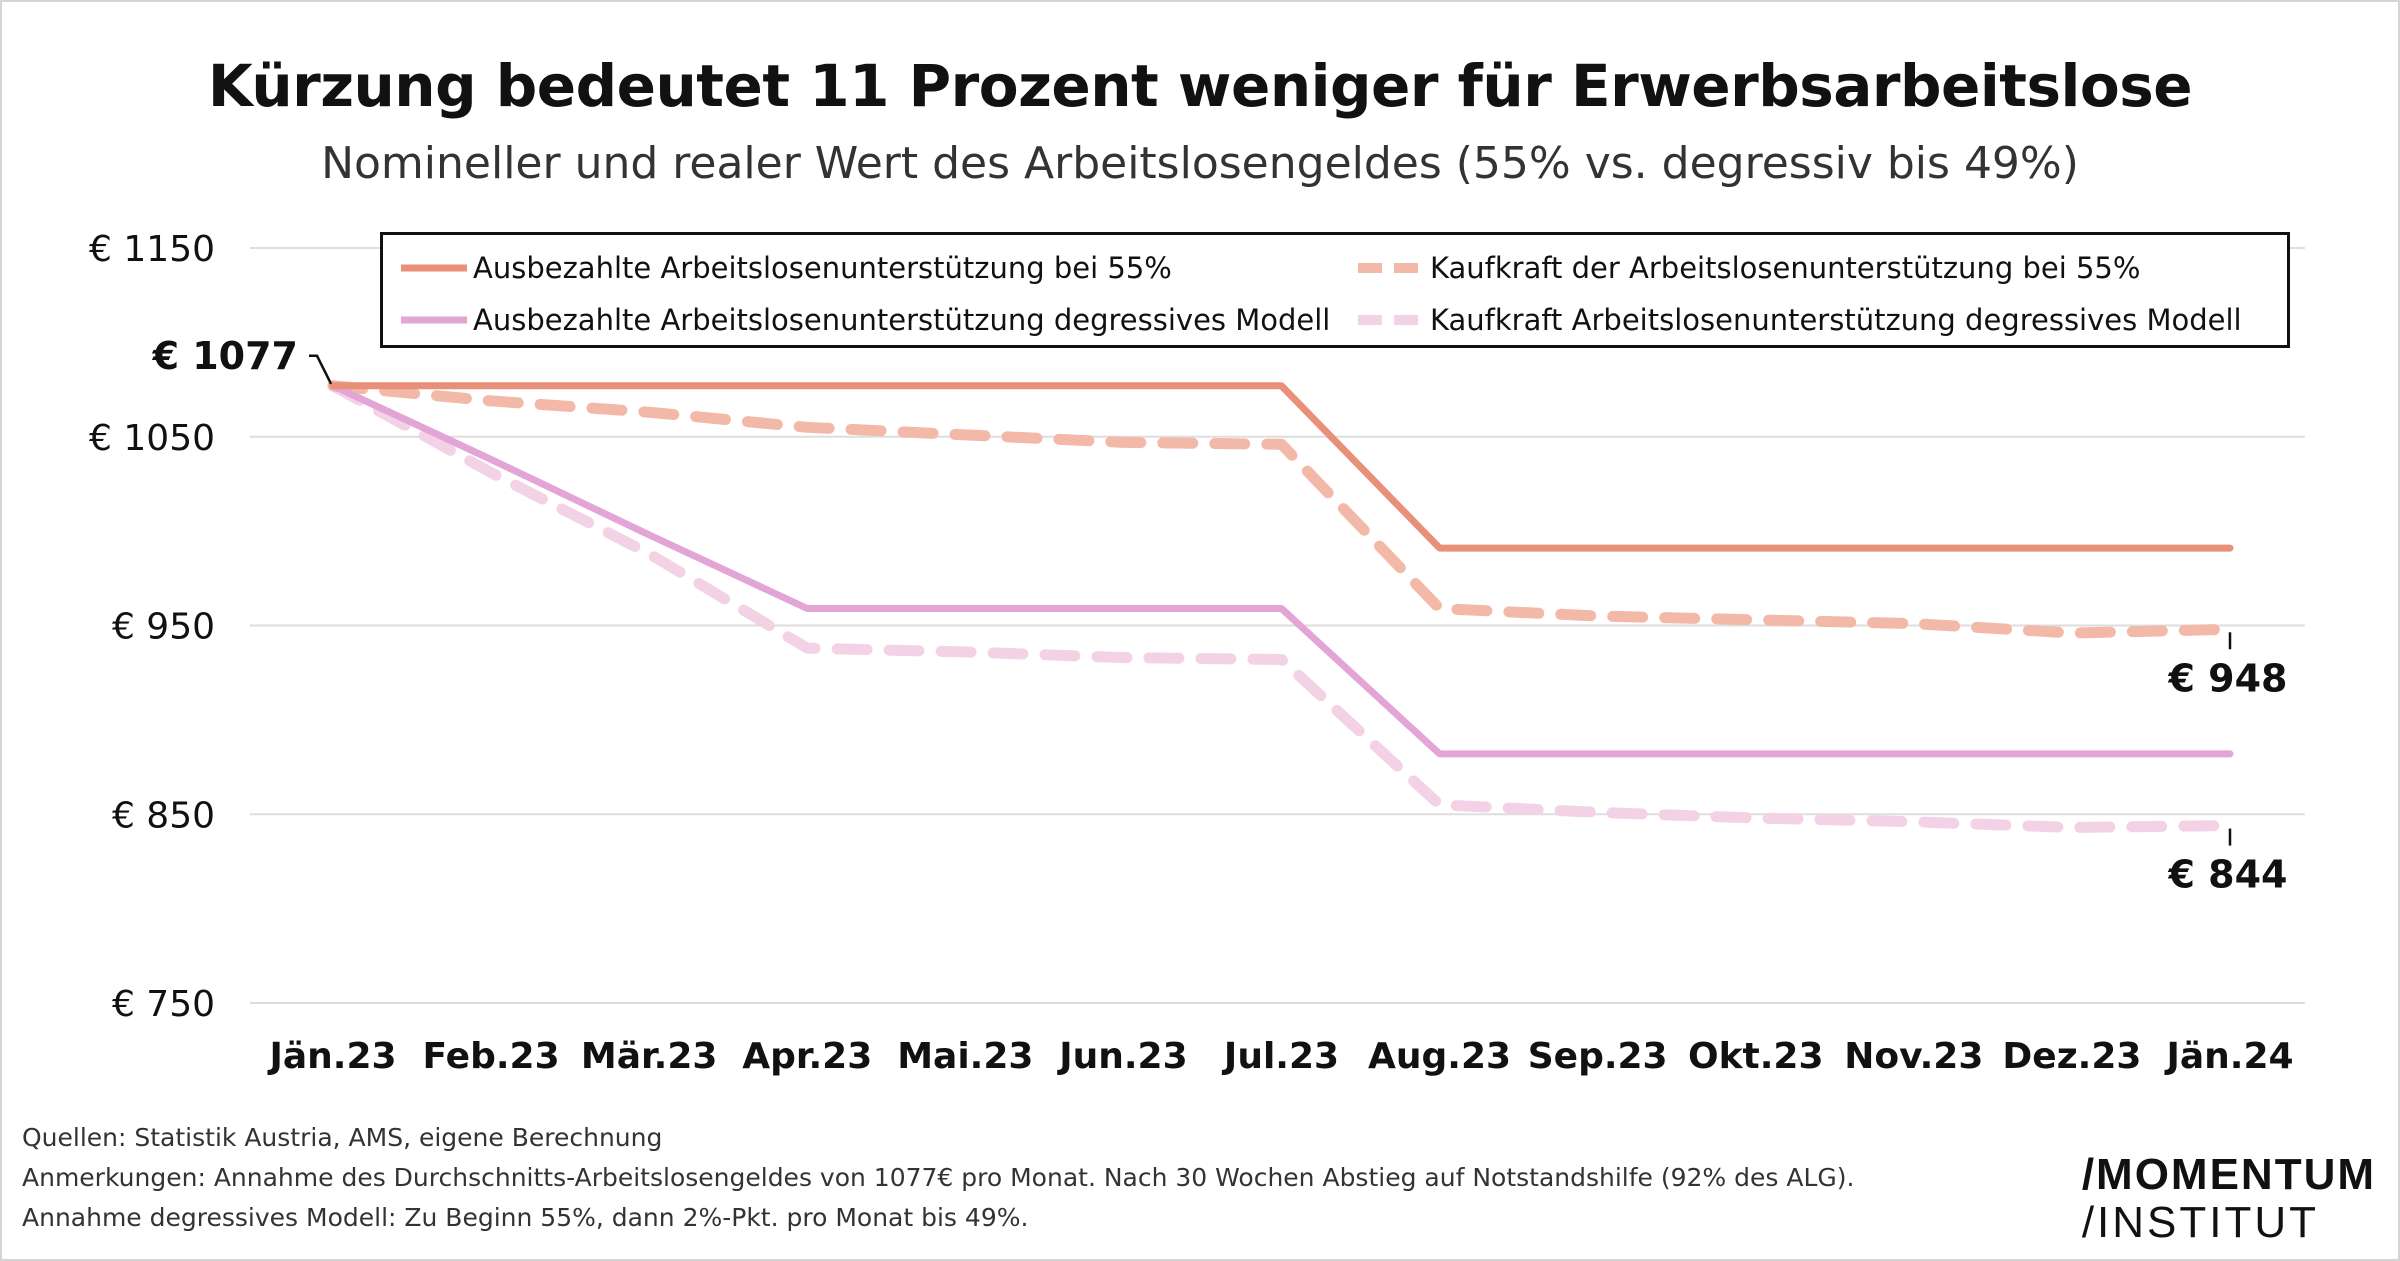 The height and width of the screenshot is (1261, 2400). Describe the element at coordinates (1281, 467) in the screenshot. I see `series-line` at that location.